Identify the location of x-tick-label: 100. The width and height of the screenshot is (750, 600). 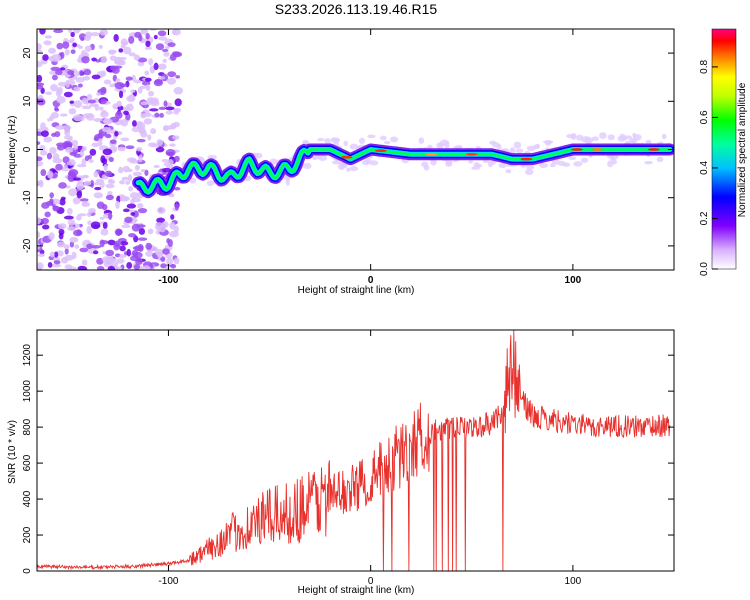
(573, 280).